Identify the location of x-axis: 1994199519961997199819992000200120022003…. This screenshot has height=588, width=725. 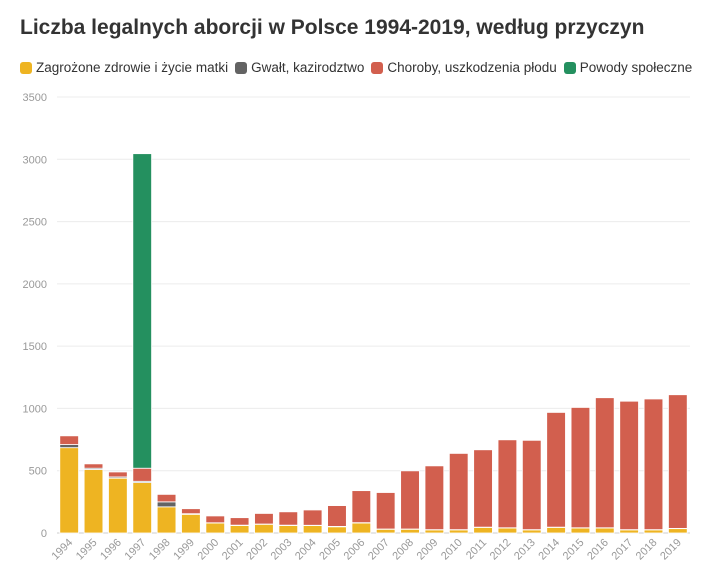
(366, 550).